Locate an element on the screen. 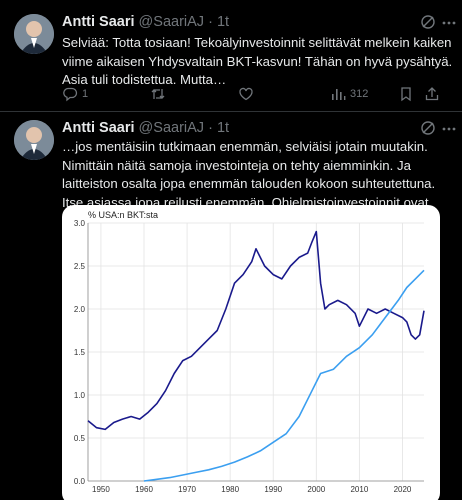 The image size is (462, 500). retweet-icon is located at coordinates (158, 94).